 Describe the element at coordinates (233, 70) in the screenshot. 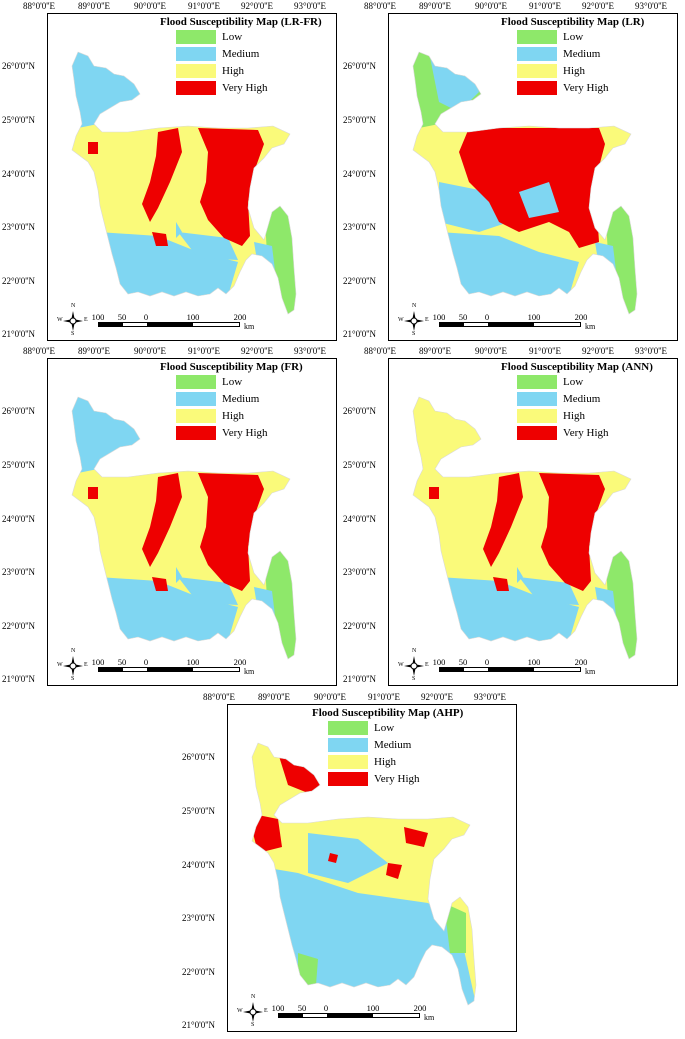

I see `legend-label: High` at that location.